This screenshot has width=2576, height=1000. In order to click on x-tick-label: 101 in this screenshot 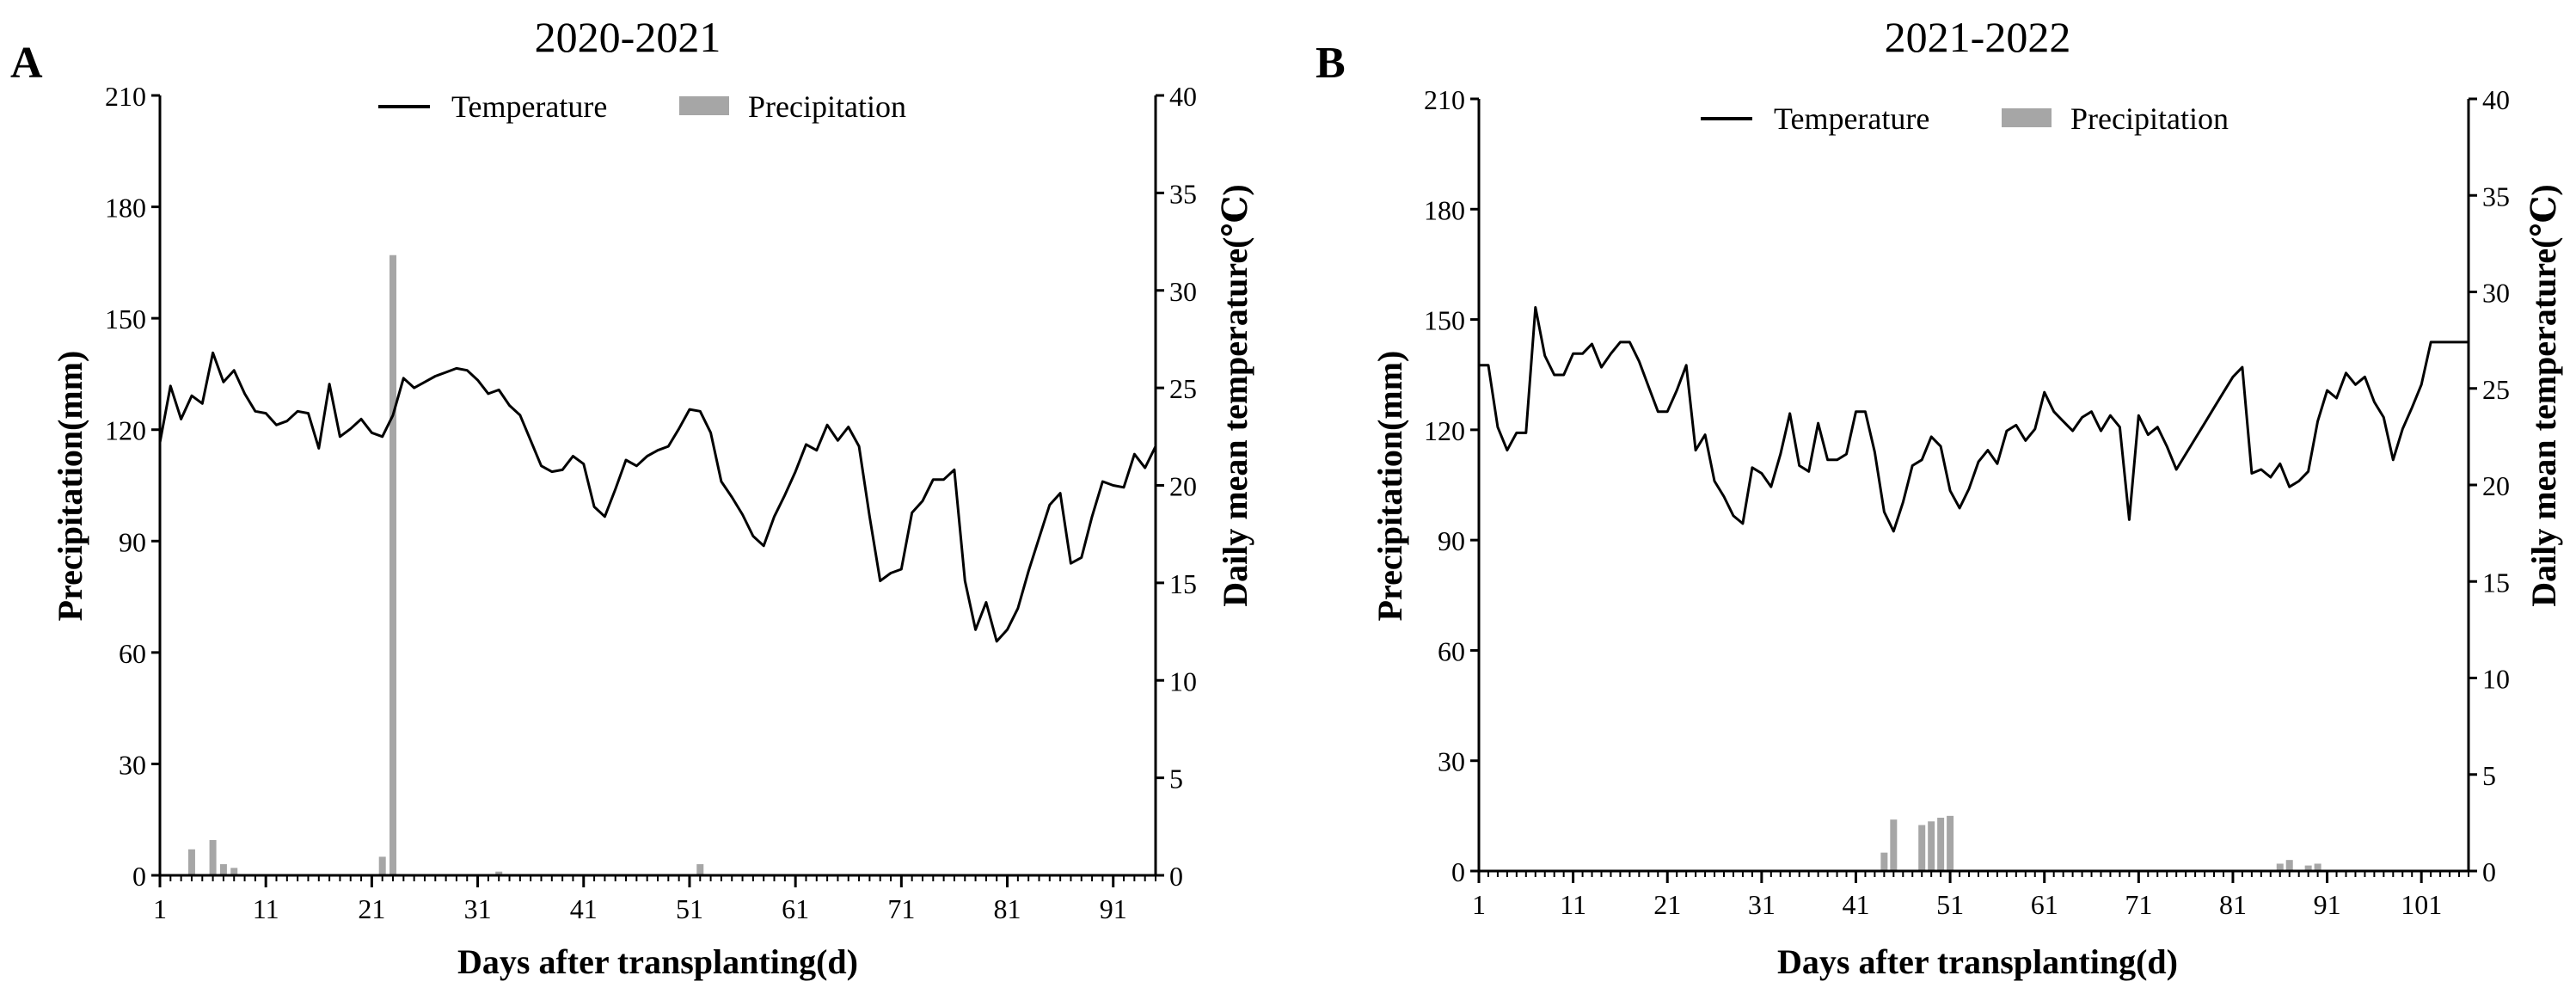, I will do `click(2422, 905)`.